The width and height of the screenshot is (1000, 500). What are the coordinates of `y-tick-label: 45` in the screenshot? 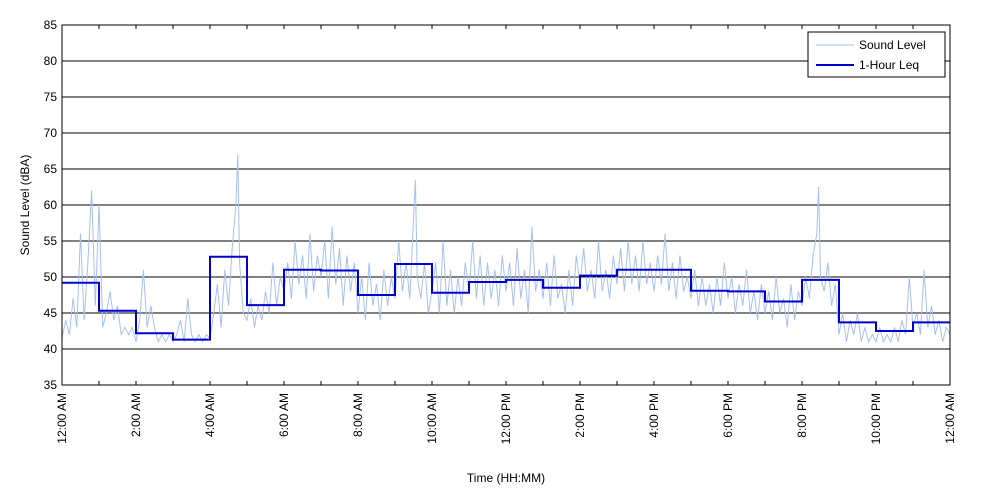 It's located at (51, 313).